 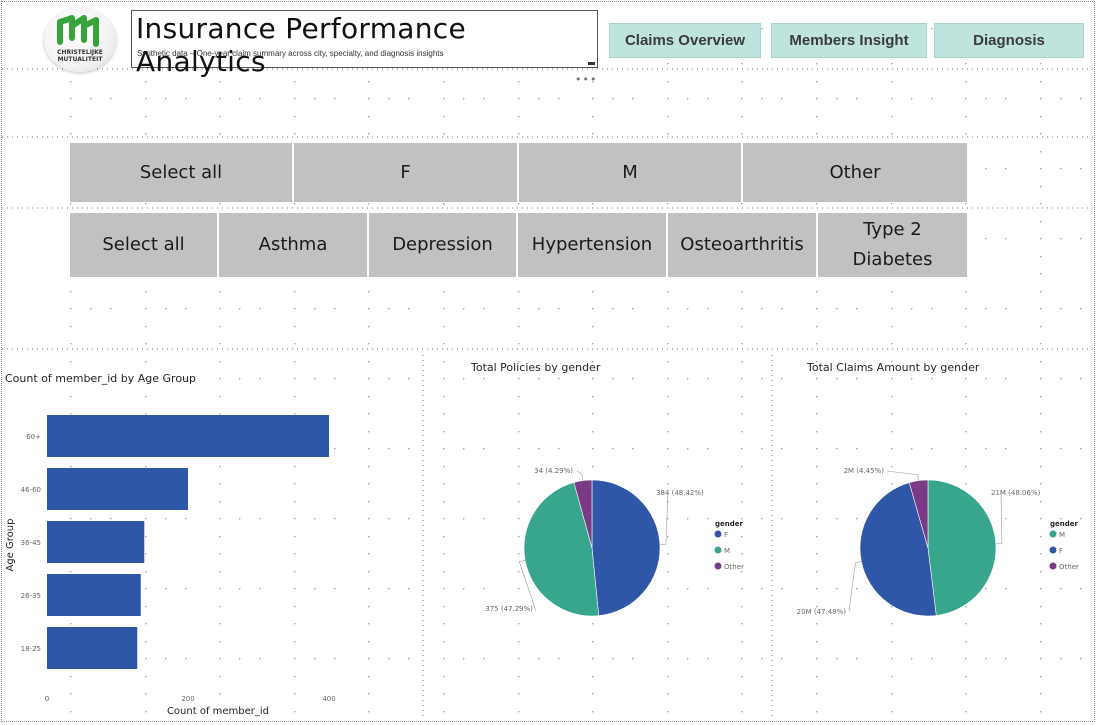 I want to click on diagnosis-option-type-2-diabetes: Type 2 Diabetes, so click(x=892, y=245).